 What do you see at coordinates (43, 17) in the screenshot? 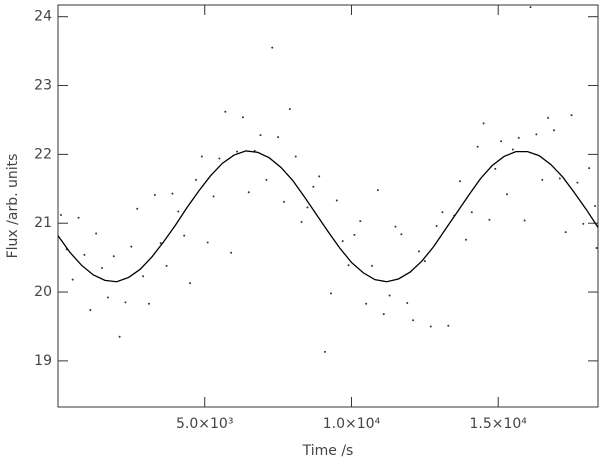
I see `y-tick-label: 24` at bounding box center [43, 17].